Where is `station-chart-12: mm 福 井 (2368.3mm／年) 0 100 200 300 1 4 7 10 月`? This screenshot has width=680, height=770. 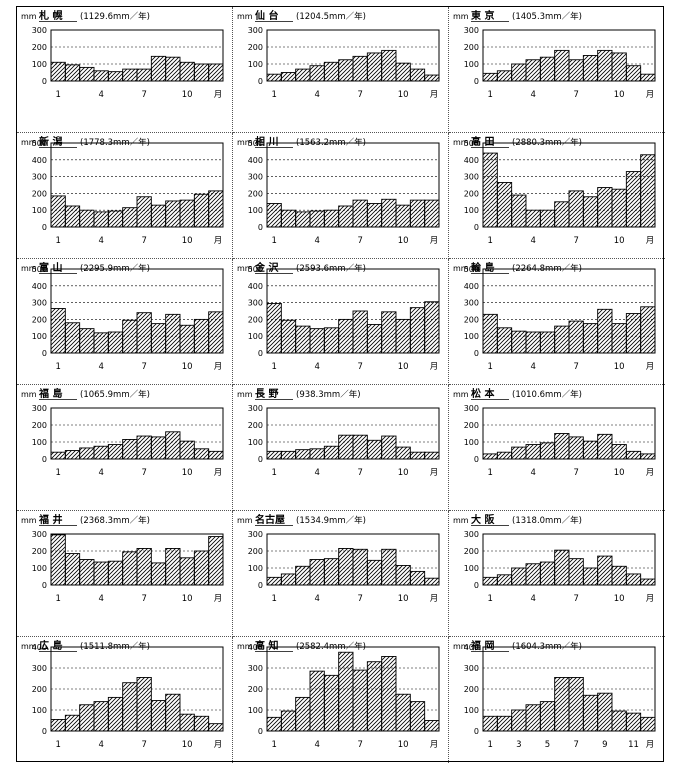
station-chart-12: mm 福 井 (2368.3mm／年) 0 100 200 300 1 4 7 10 月 is located at coordinates (125, 574).